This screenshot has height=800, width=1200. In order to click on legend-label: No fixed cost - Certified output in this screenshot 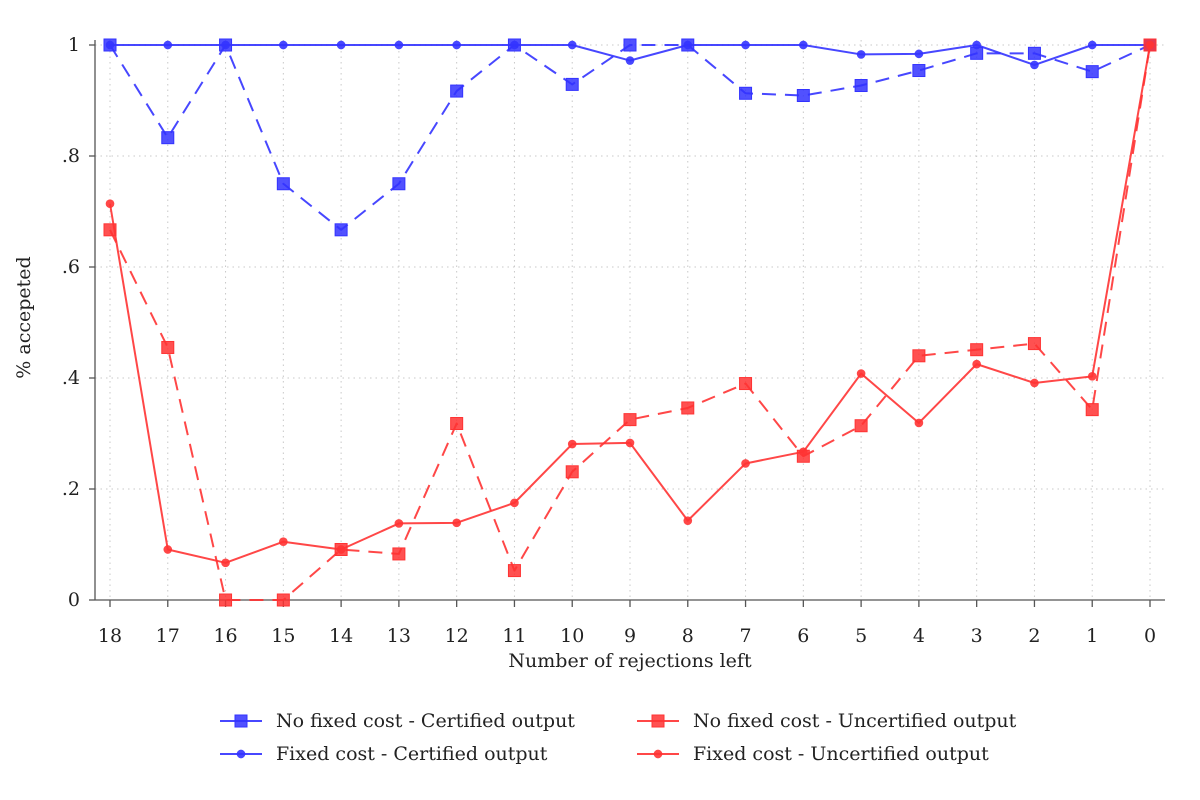, I will do `click(425, 721)`.